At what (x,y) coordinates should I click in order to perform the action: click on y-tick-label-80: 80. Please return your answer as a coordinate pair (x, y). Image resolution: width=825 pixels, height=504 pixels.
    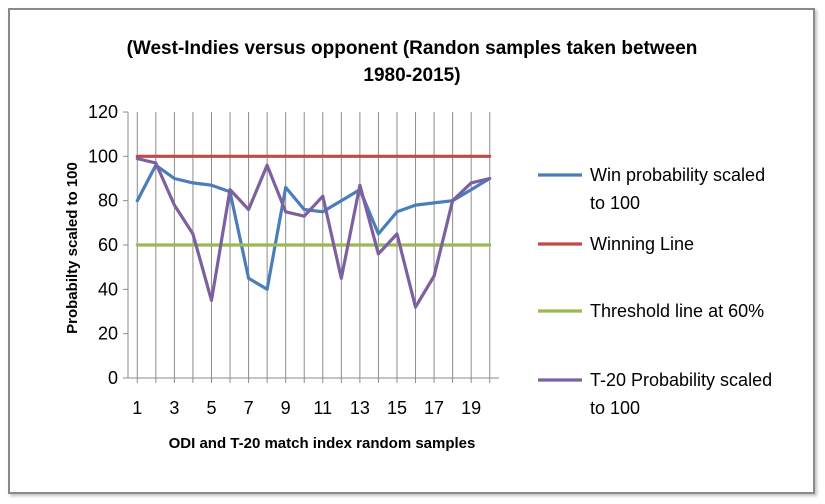
    Looking at the image, I should click on (108, 201).